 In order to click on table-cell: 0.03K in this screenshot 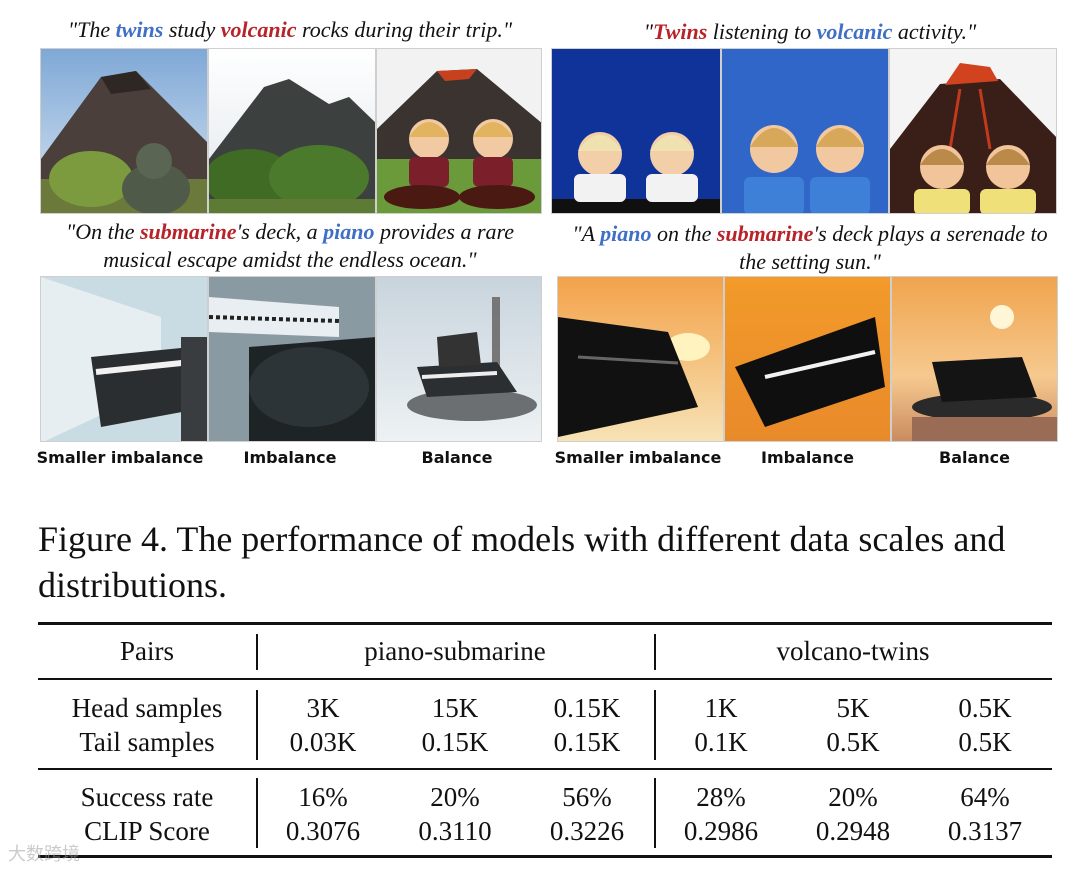, I will do `click(323, 742)`.